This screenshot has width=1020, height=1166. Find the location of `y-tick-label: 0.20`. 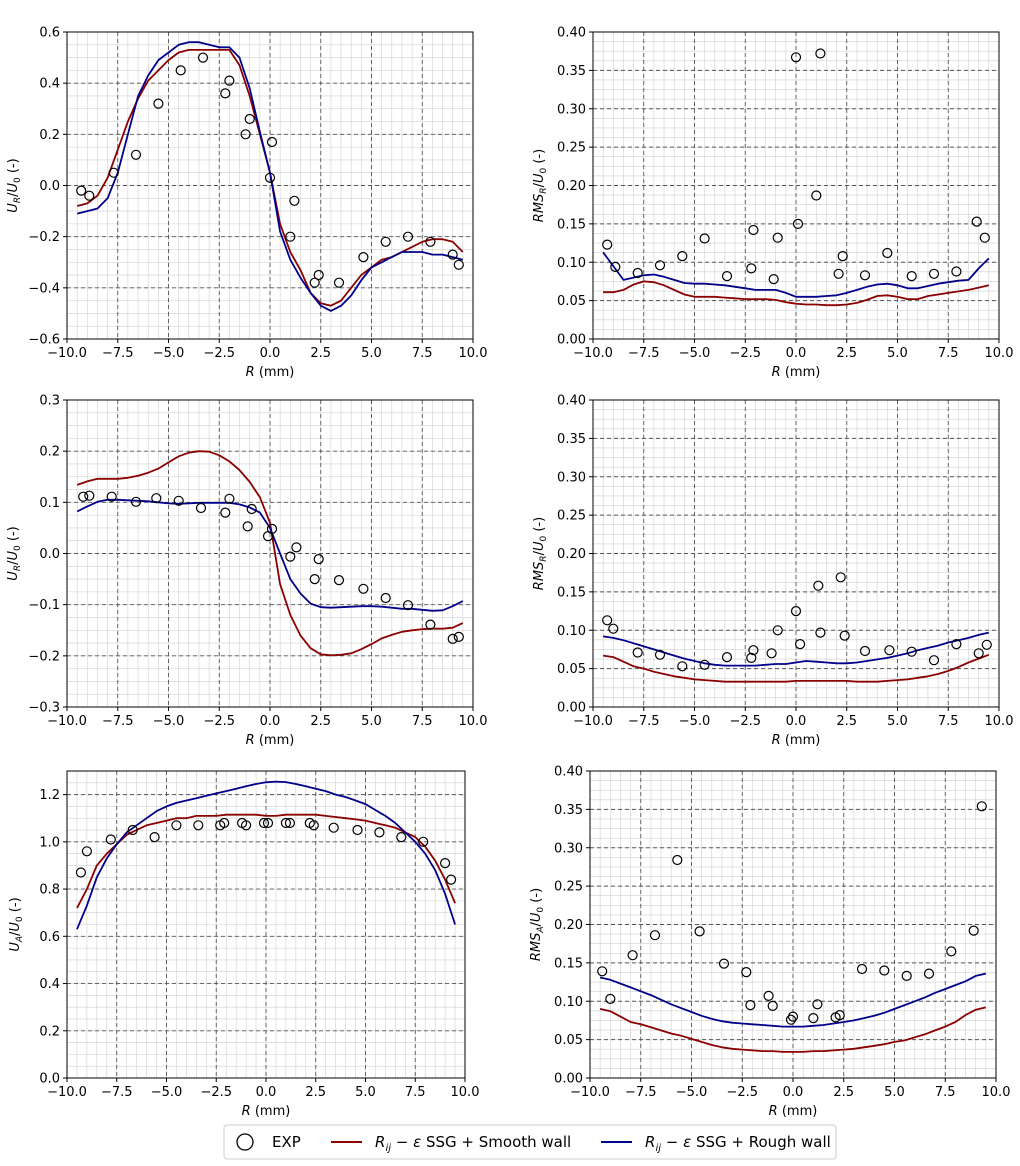

y-tick-label: 0.20 is located at coordinates (571, 554).